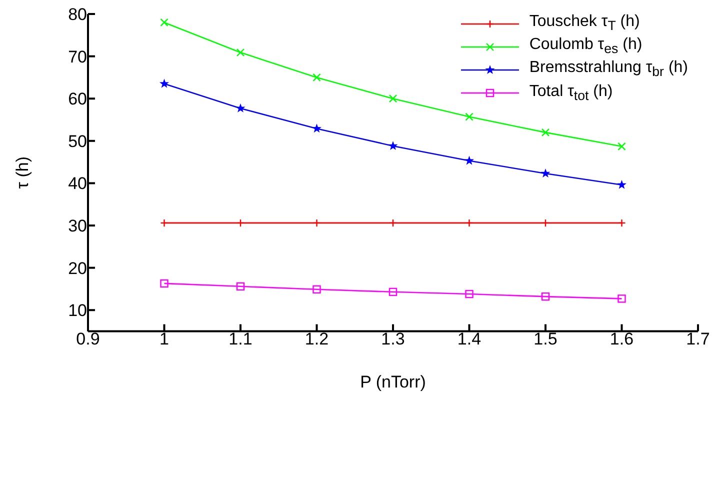 Image resolution: width=714 pixels, height=497 pixels. What do you see at coordinates (77, 56) in the screenshot?
I see `y-tick-label: 70` at bounding box center [77, 56].